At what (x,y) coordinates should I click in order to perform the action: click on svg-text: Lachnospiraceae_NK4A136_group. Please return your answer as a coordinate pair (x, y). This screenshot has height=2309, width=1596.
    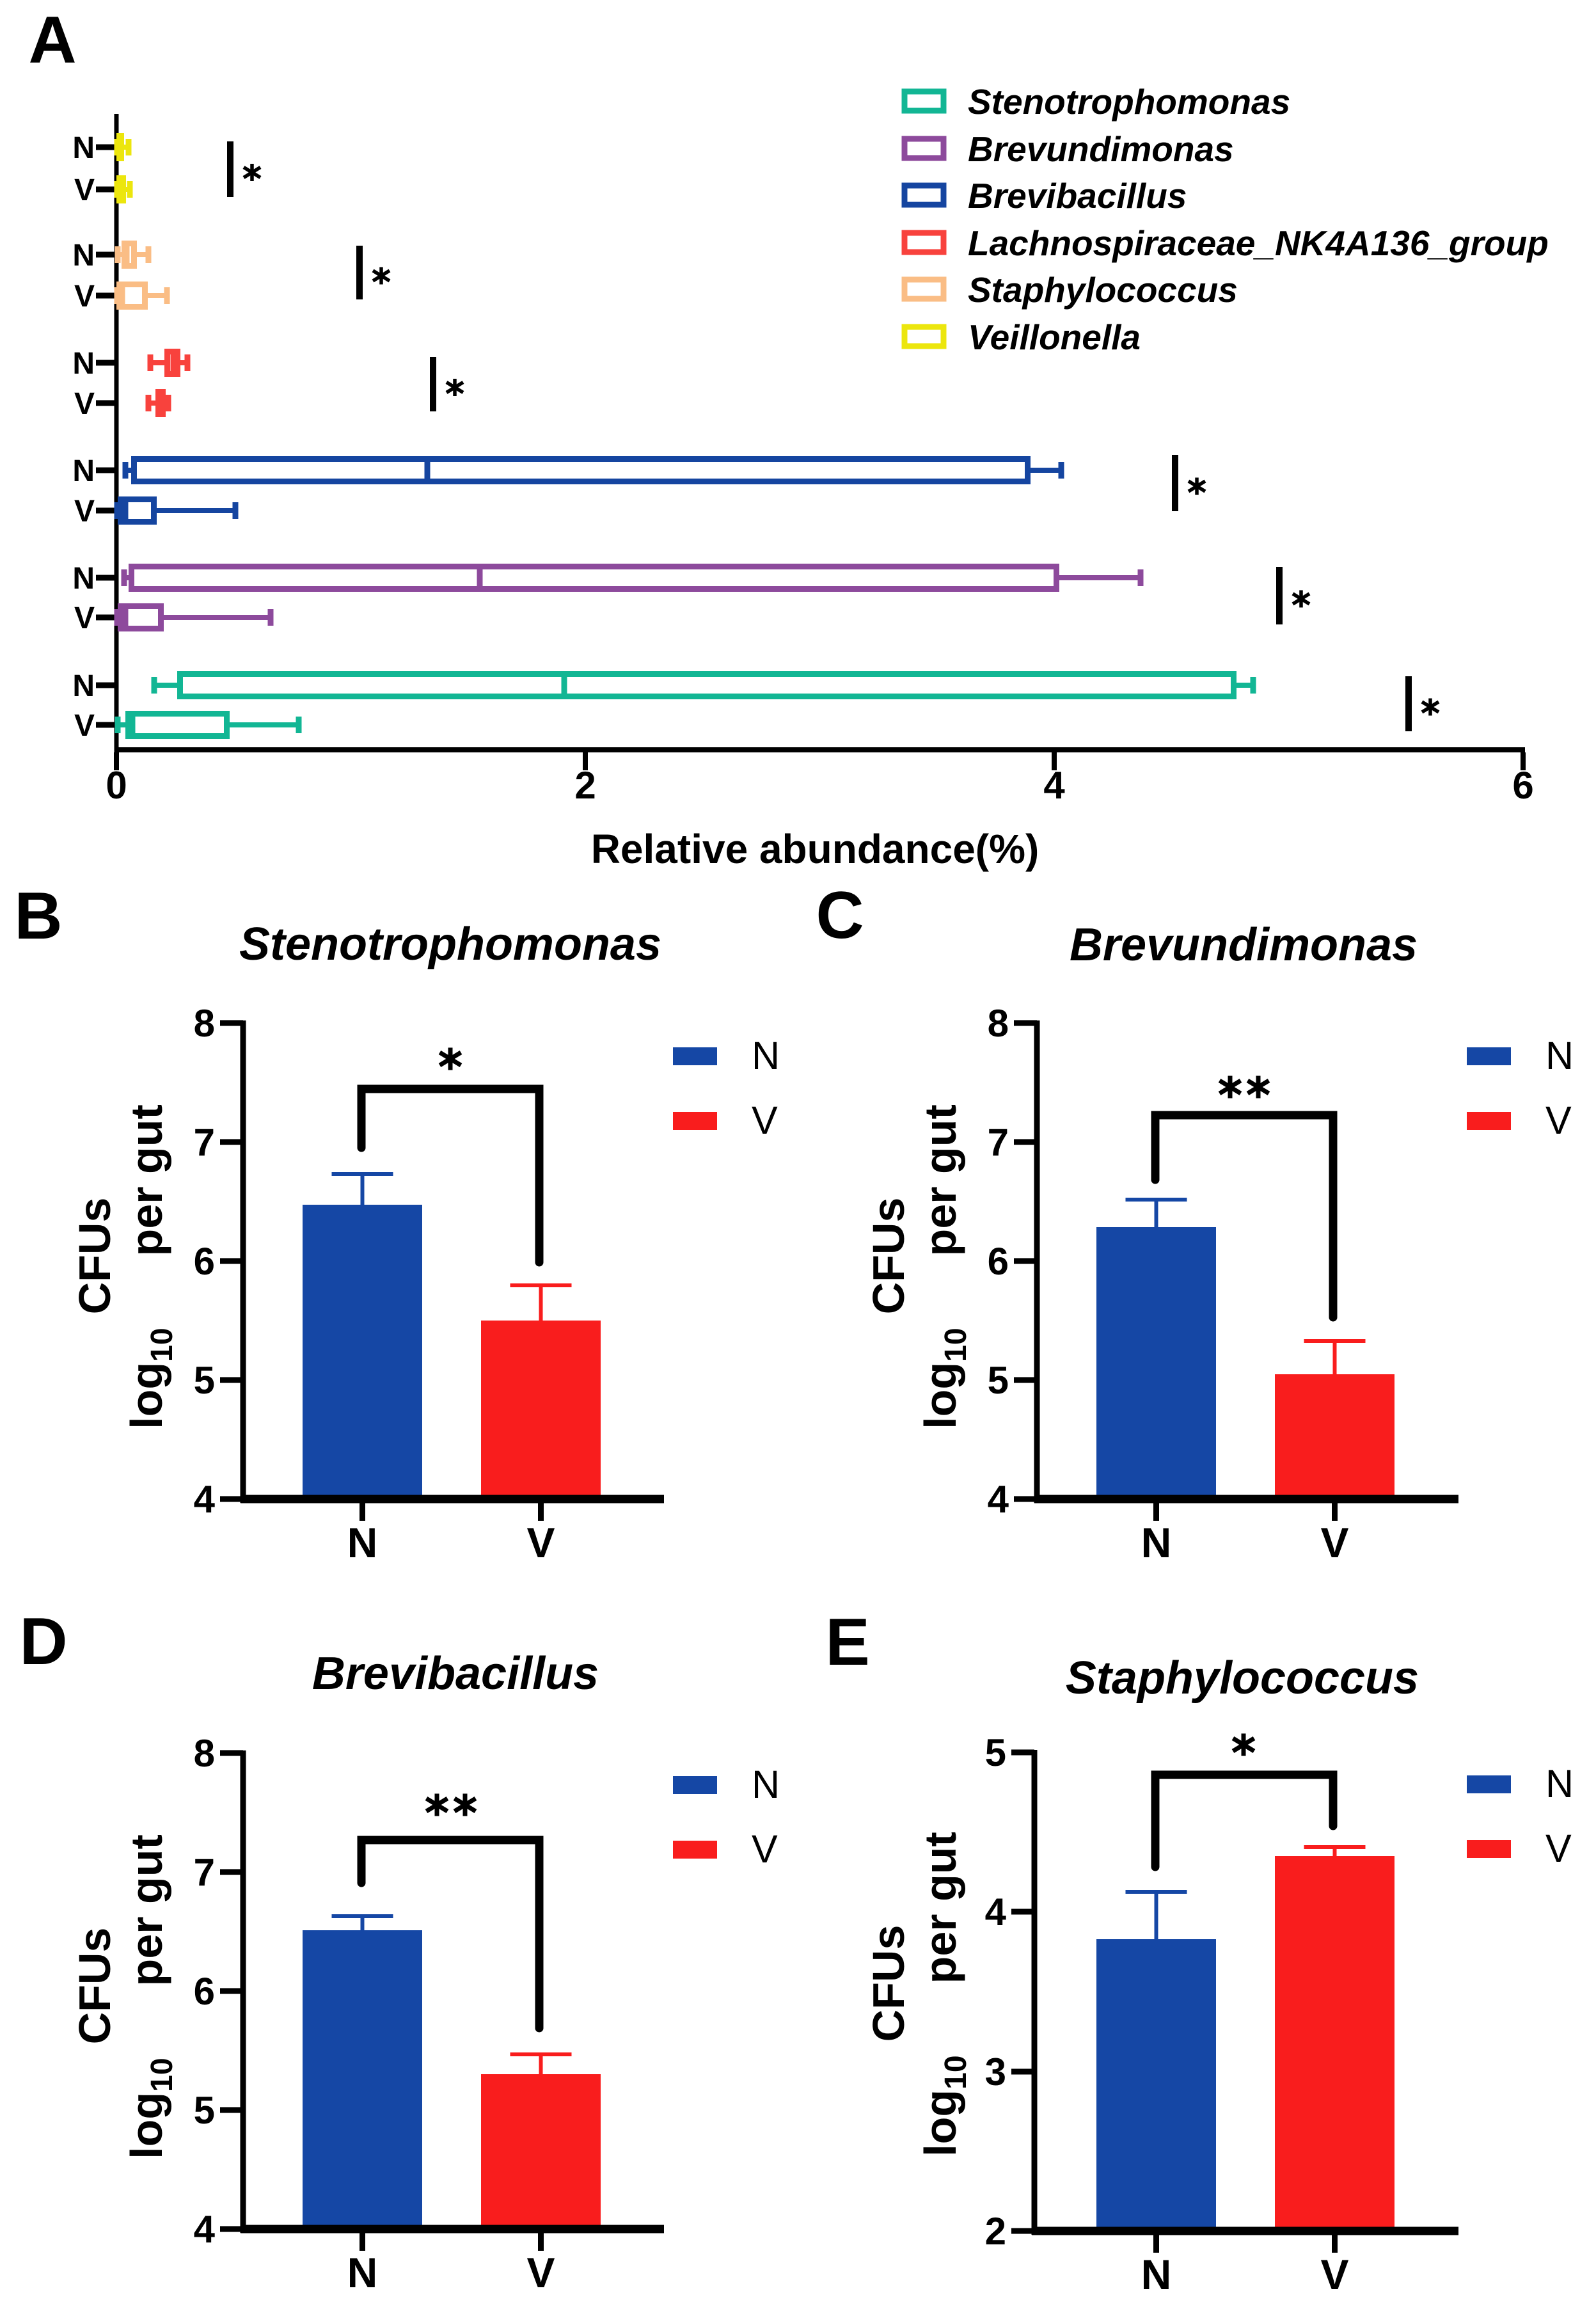
    Looking at the image, I should click on (1258, 243).